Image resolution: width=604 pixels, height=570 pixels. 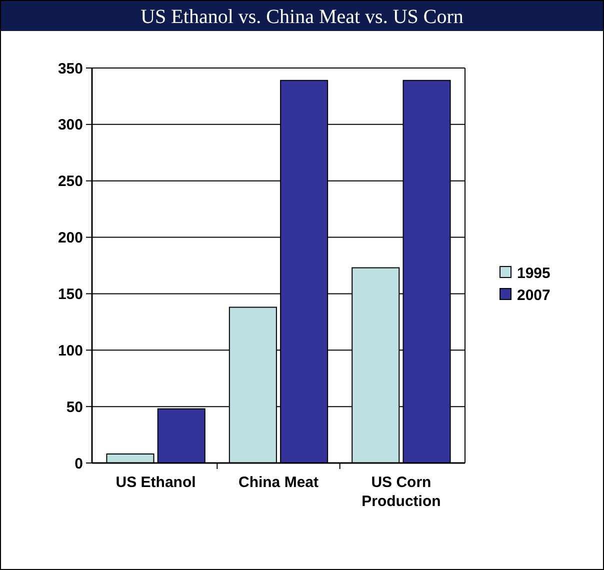 What do you see at coordinates (533, 295) in the screenshot?
I see `legend-label: 2007` at bounding box center [533, 295].